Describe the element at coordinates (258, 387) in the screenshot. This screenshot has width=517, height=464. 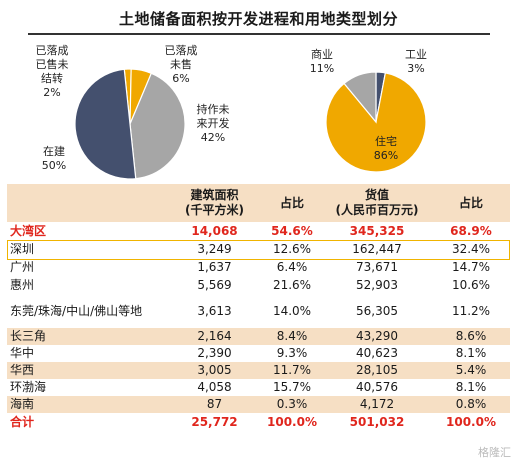
I see `table-row: 环渤海 4,058 15.7% 40,576 8.1%` at that location.